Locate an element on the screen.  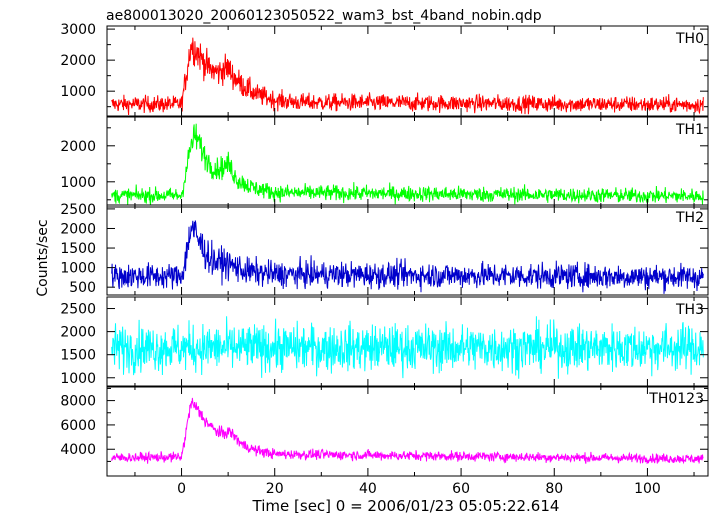
series-th1 is located at coordinates (407, 164).